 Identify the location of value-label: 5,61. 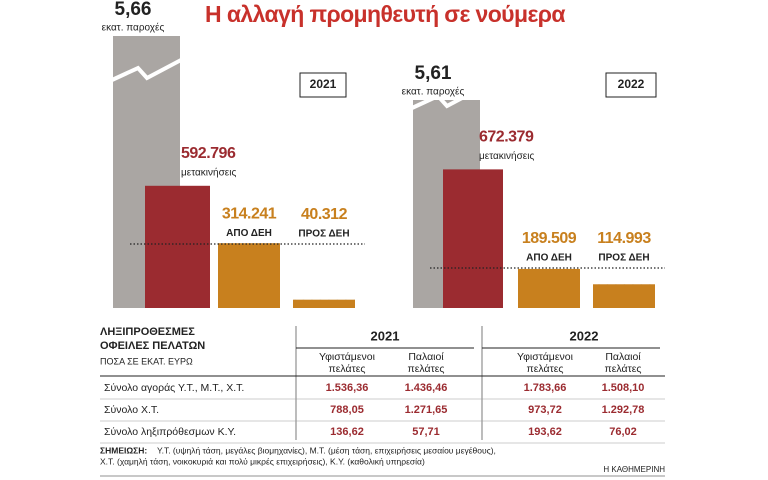
(433, 73).